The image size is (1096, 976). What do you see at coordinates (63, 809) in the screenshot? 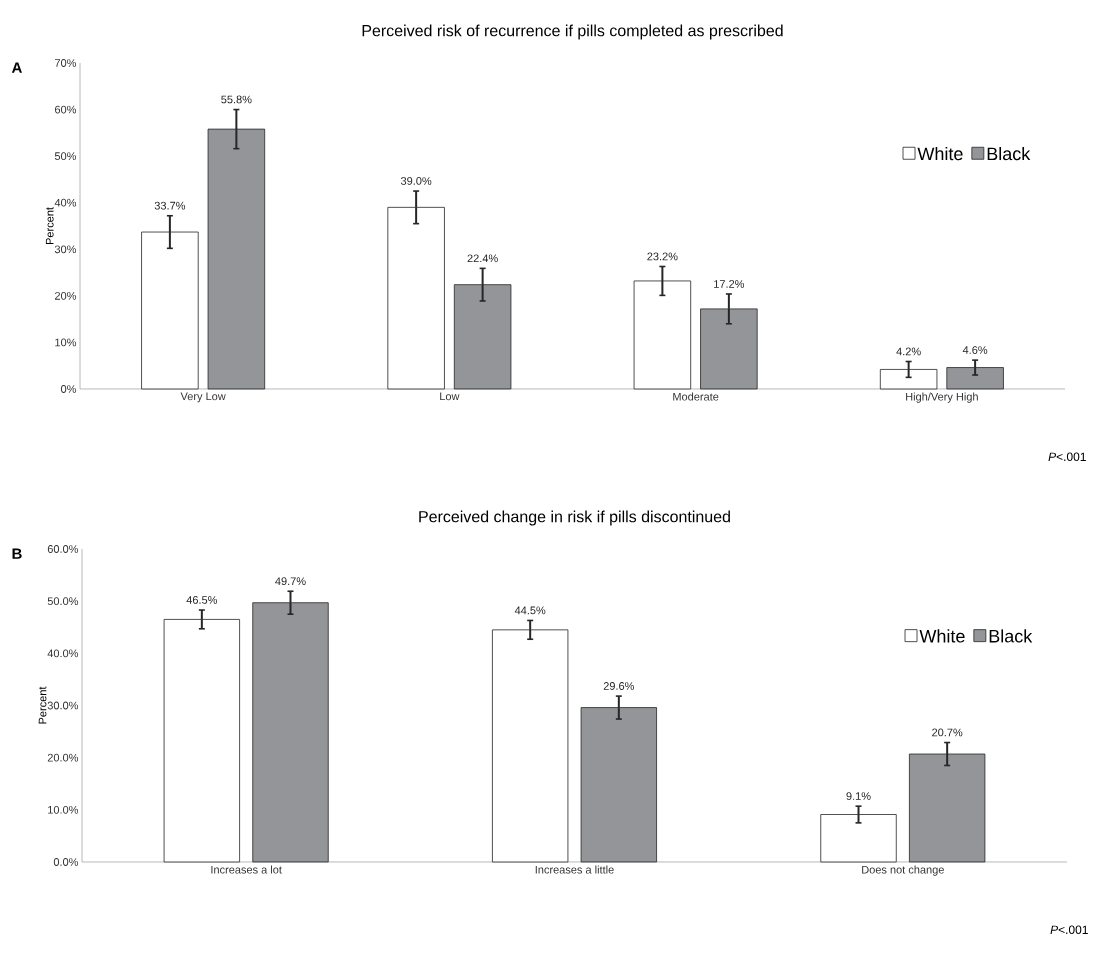
I see `y-tick-label: 10.0%` at bounding box center [63, 809].